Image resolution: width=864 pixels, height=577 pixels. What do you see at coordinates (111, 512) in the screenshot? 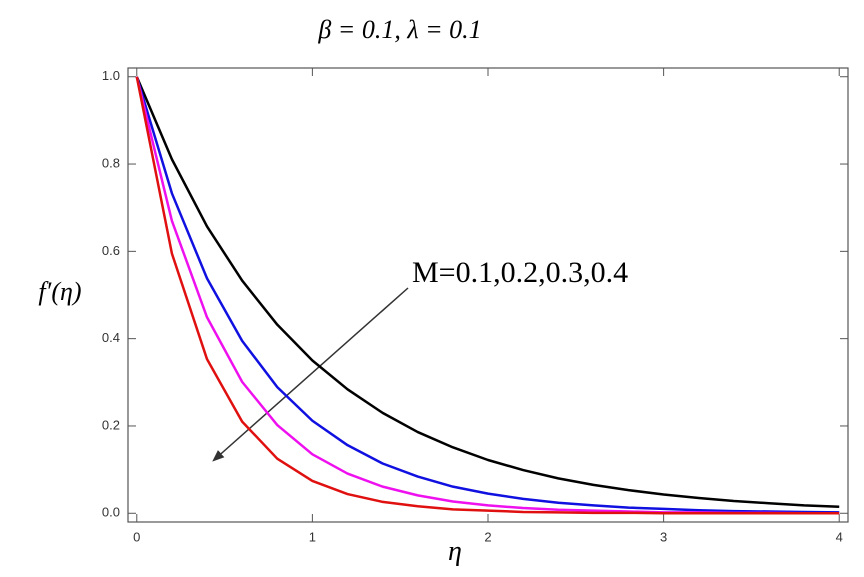
I see `y-tick-label: 0.0` at bounding box center [111, 512].